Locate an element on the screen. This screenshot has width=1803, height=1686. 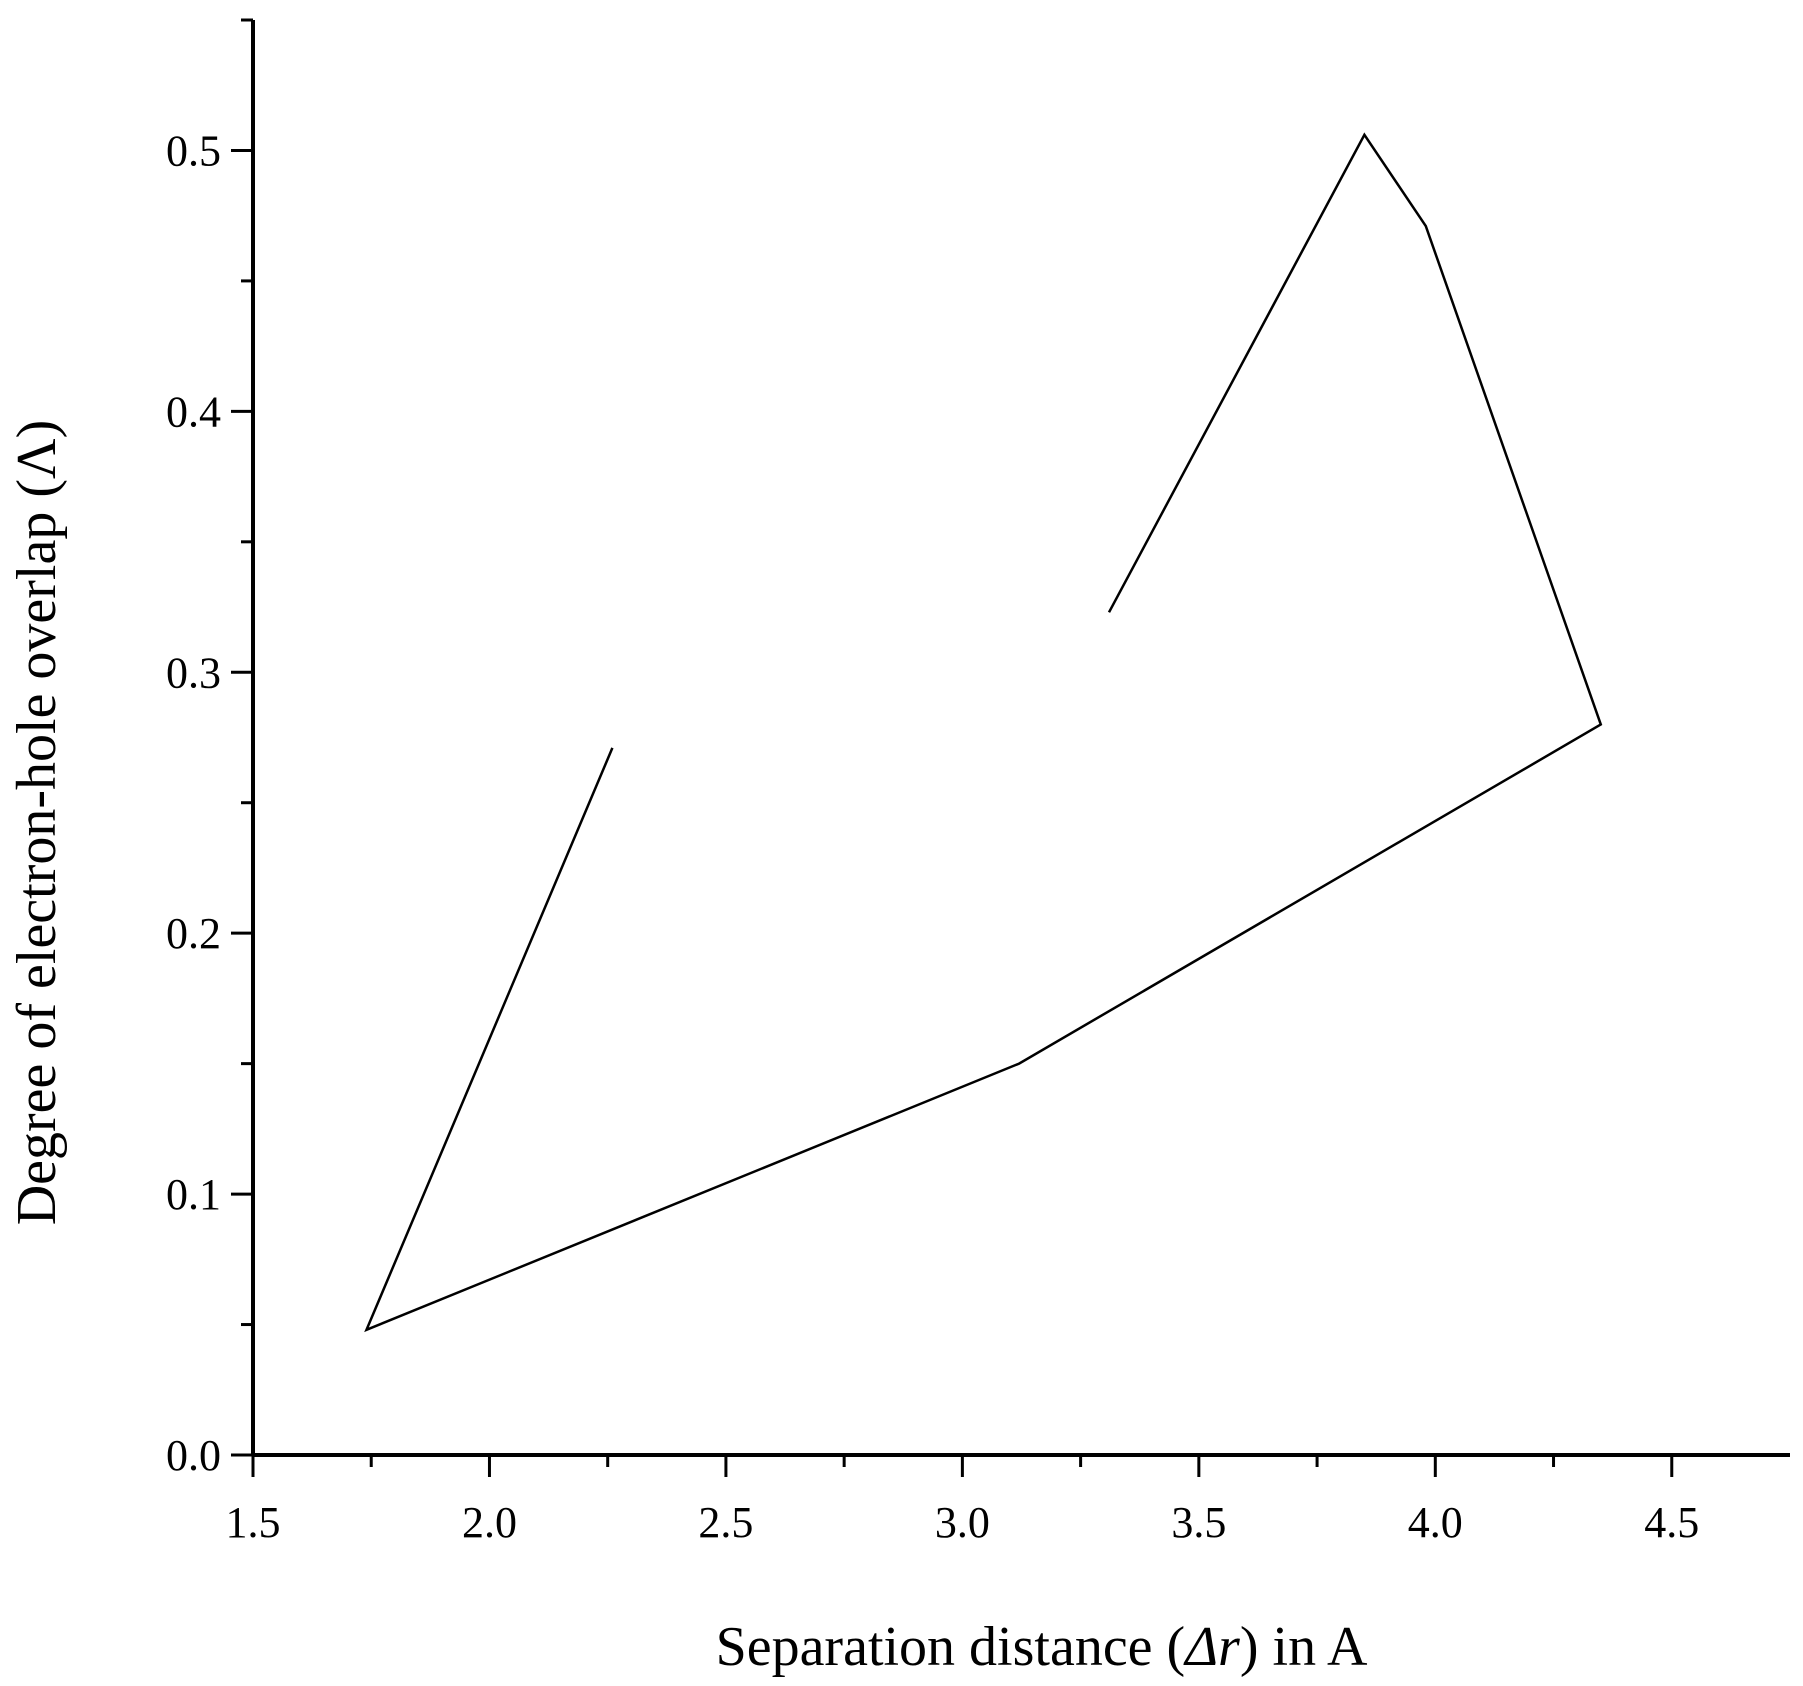
y-axis-title: Degree of electron-hole overlap (Λ) is located at coordinates (37, 823).